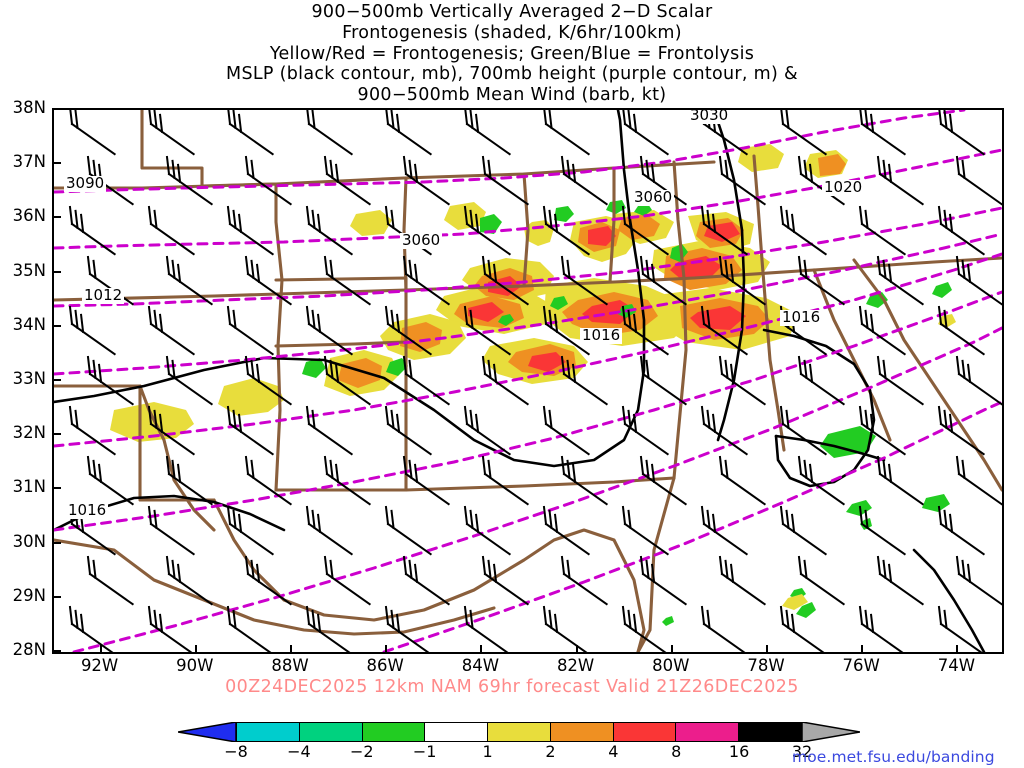  What do you see at coordinates (103, 295) in the screenshot?
I see `svg-text: 1012` at bounding box center [103, 295].